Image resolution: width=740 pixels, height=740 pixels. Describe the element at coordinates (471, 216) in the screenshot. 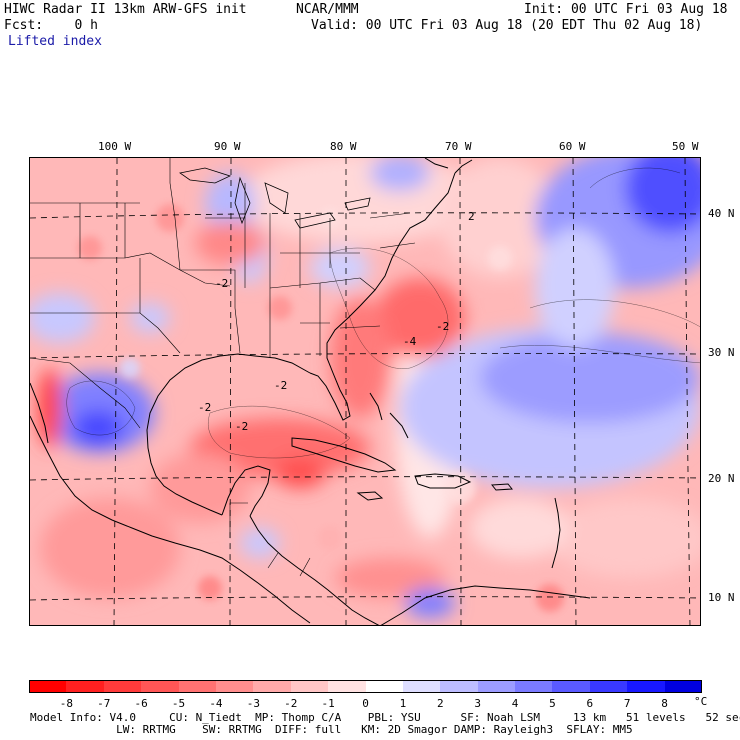

I see `contour-label: 2` at that location.